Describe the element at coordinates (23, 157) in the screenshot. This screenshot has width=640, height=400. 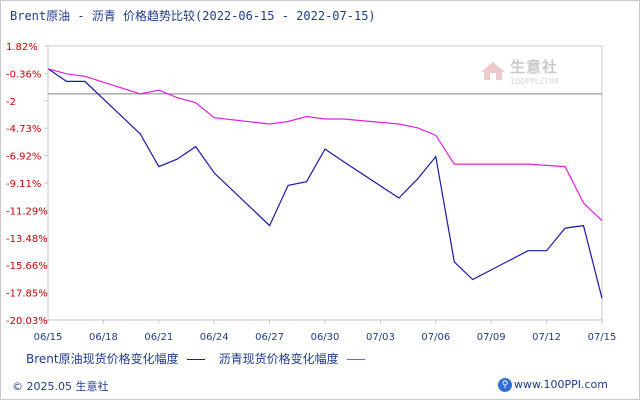
I see `y-tick-label: -6.92%` at that location.